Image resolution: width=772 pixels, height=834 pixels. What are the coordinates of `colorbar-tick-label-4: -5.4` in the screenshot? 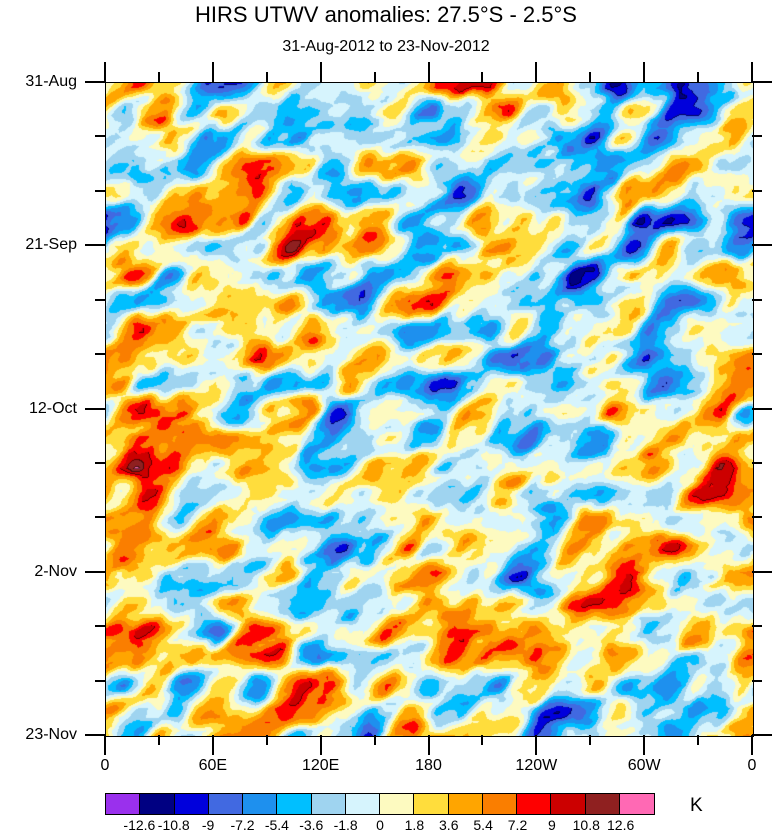 It's located at (276, 825).